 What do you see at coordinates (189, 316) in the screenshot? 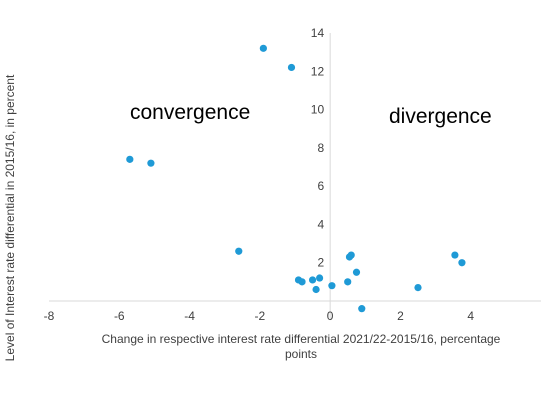
I see `x-tick-label: -4` at bounding box center [189, 316].